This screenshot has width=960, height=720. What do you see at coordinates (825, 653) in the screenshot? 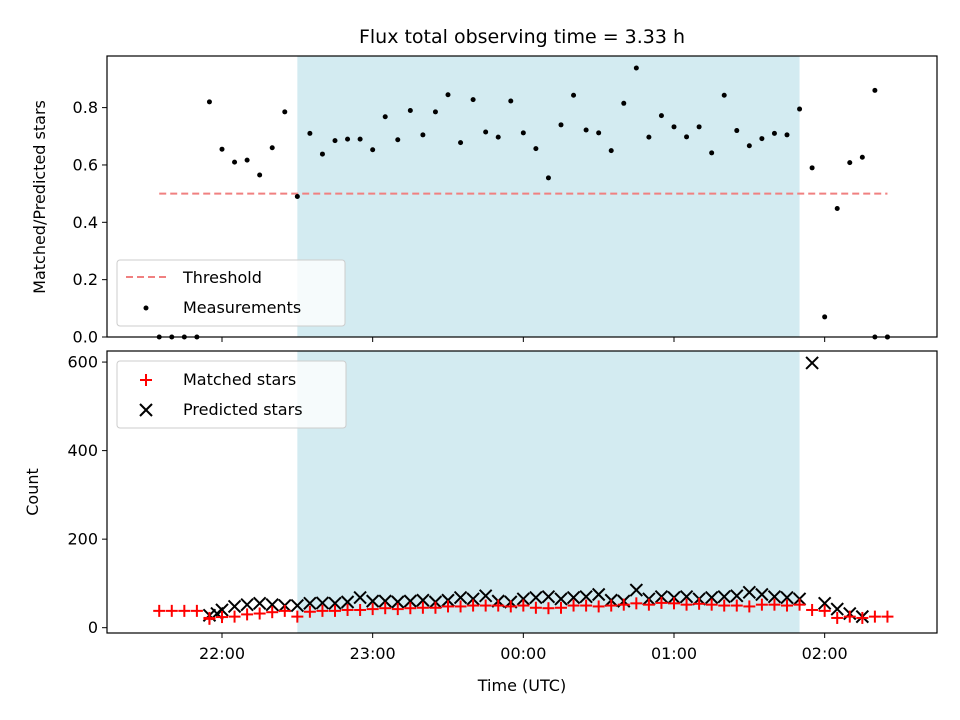
I see `bottom-x-tick-label: 02:00` at bounding box center [825, 653].